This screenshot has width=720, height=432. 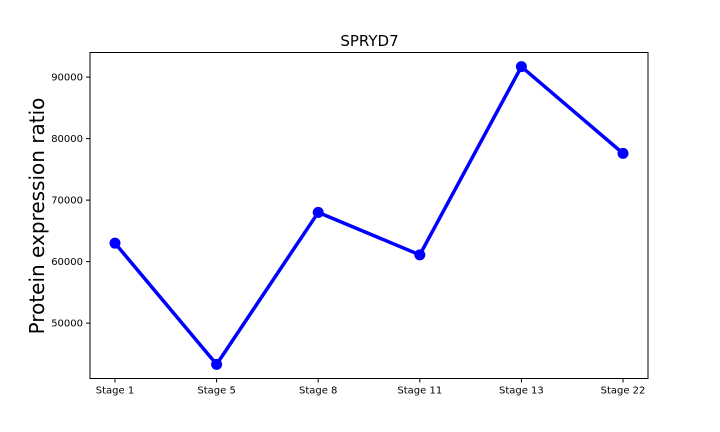 I want to click on y-axis-label: Protein expression ratio, so click(x=37, y=216).